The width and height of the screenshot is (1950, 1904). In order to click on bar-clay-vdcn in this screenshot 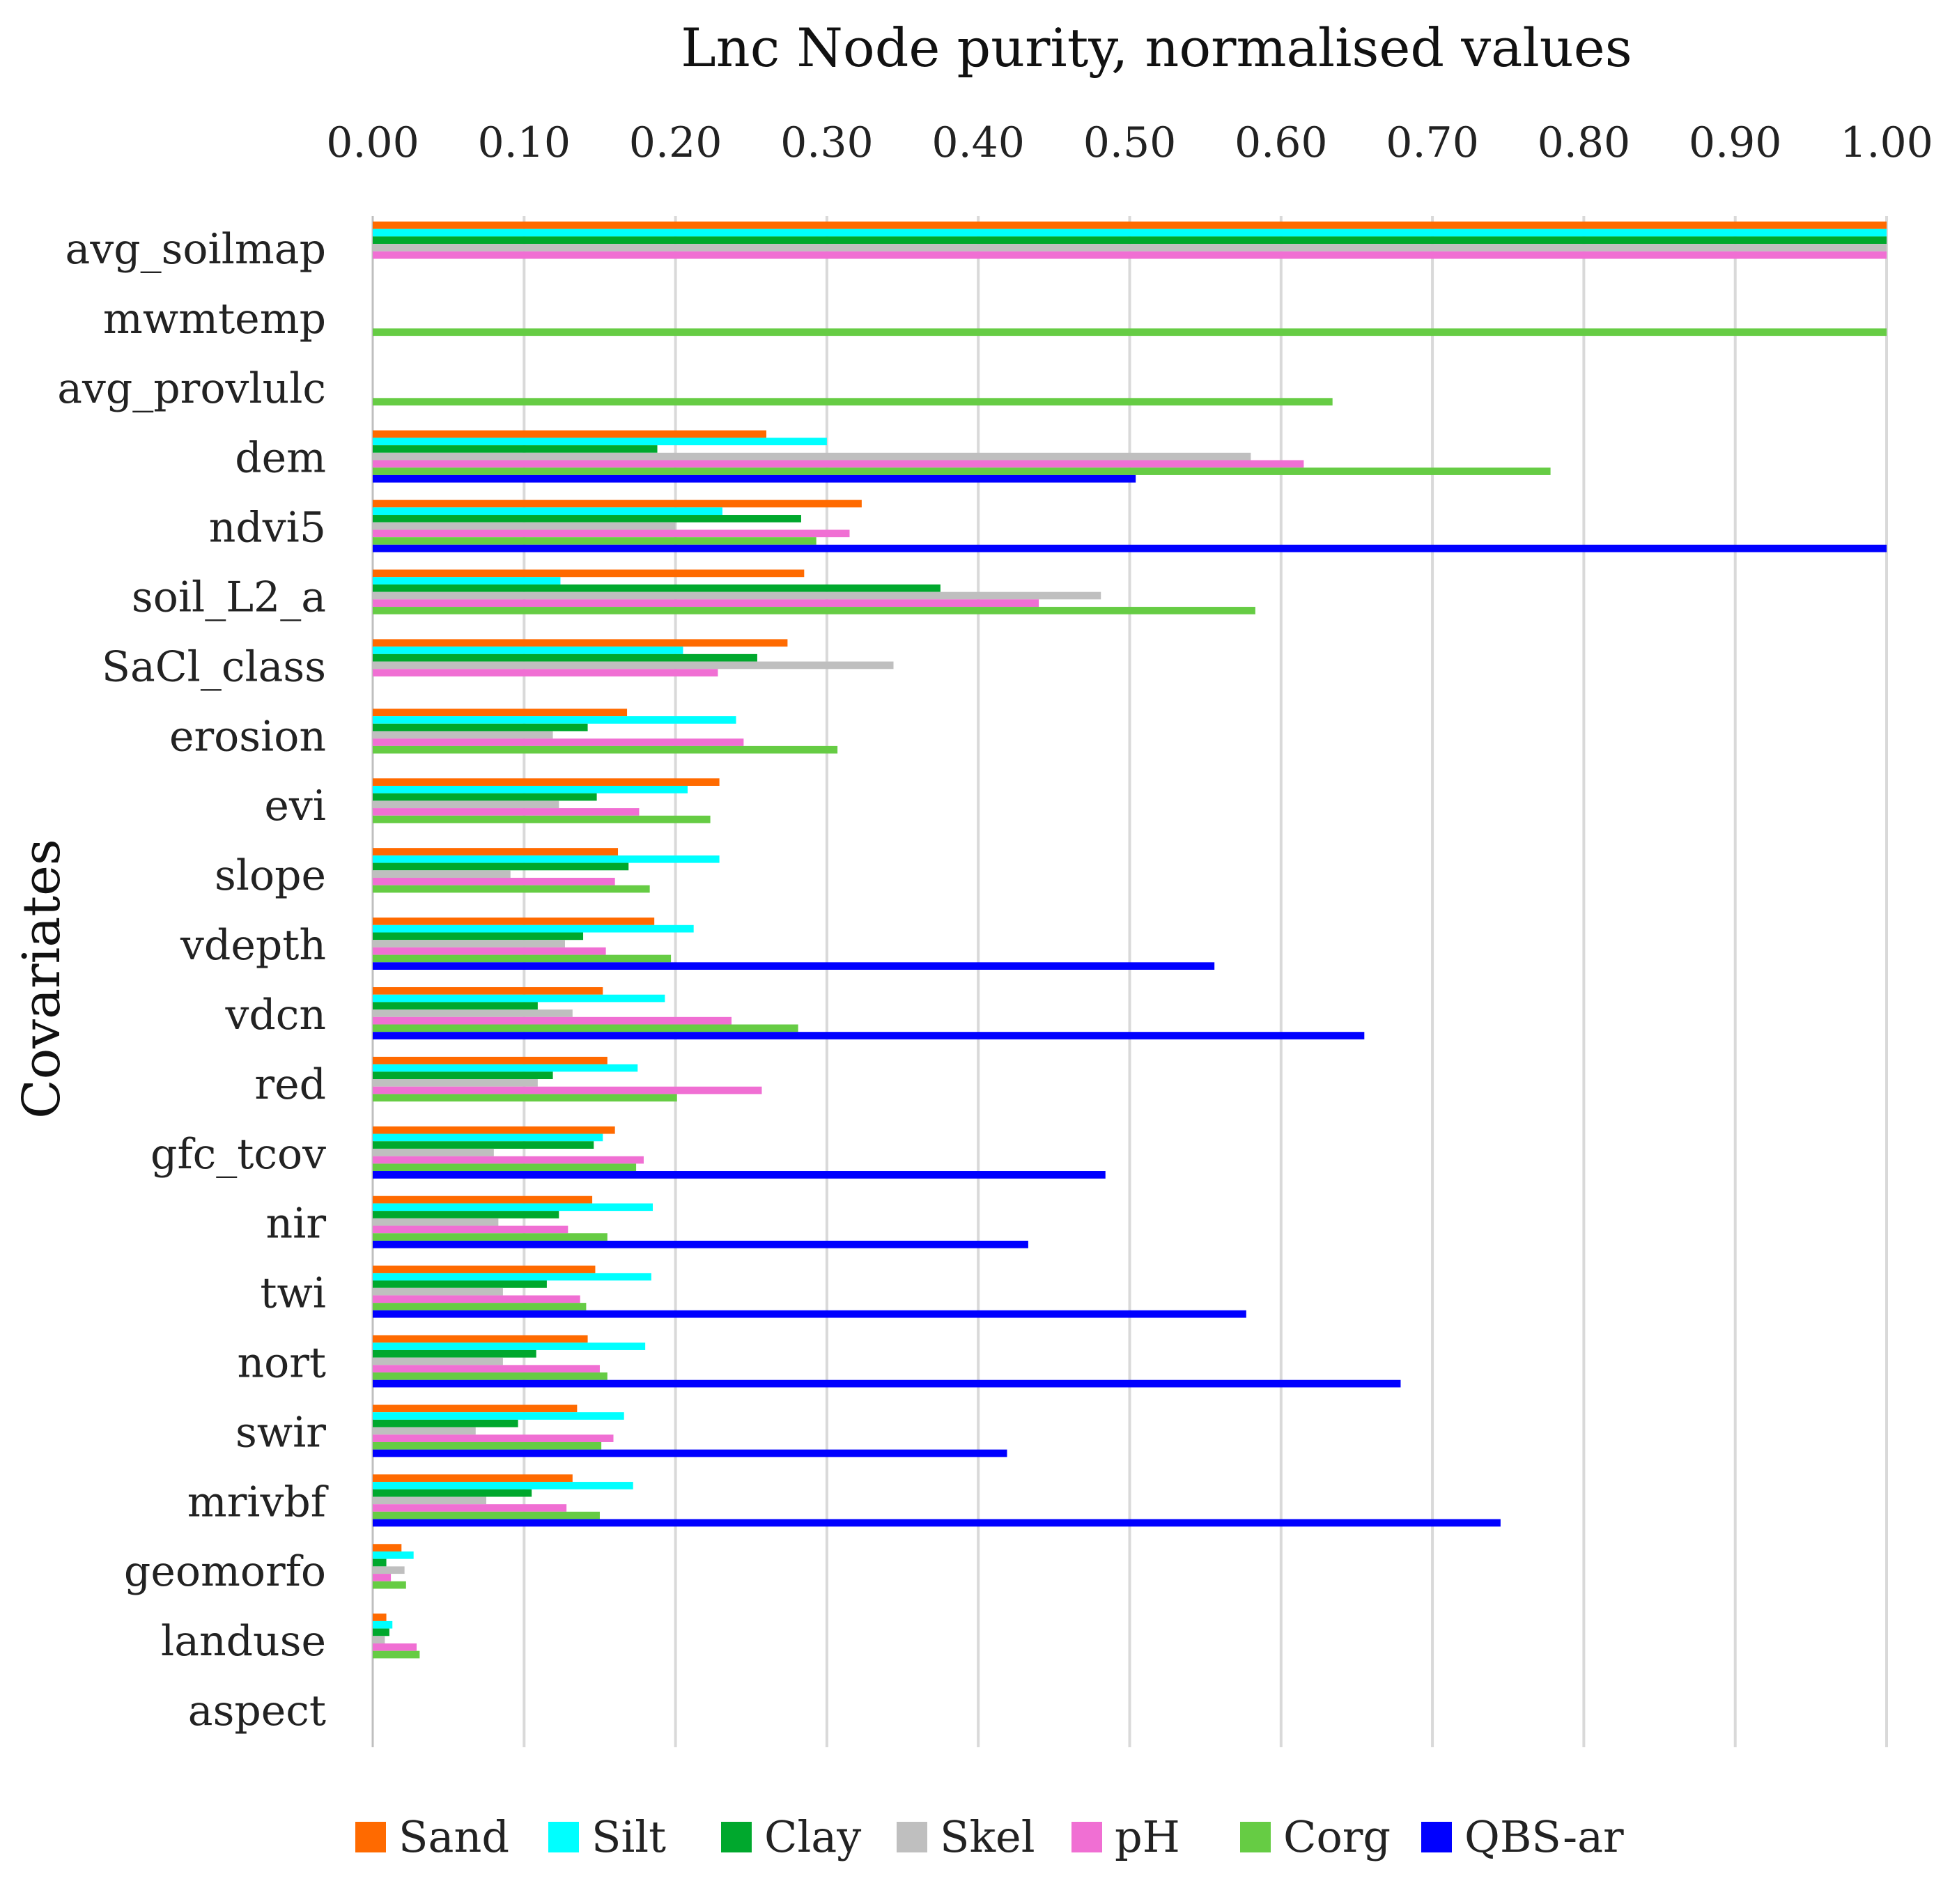, I will do `click(455, 1006)`.